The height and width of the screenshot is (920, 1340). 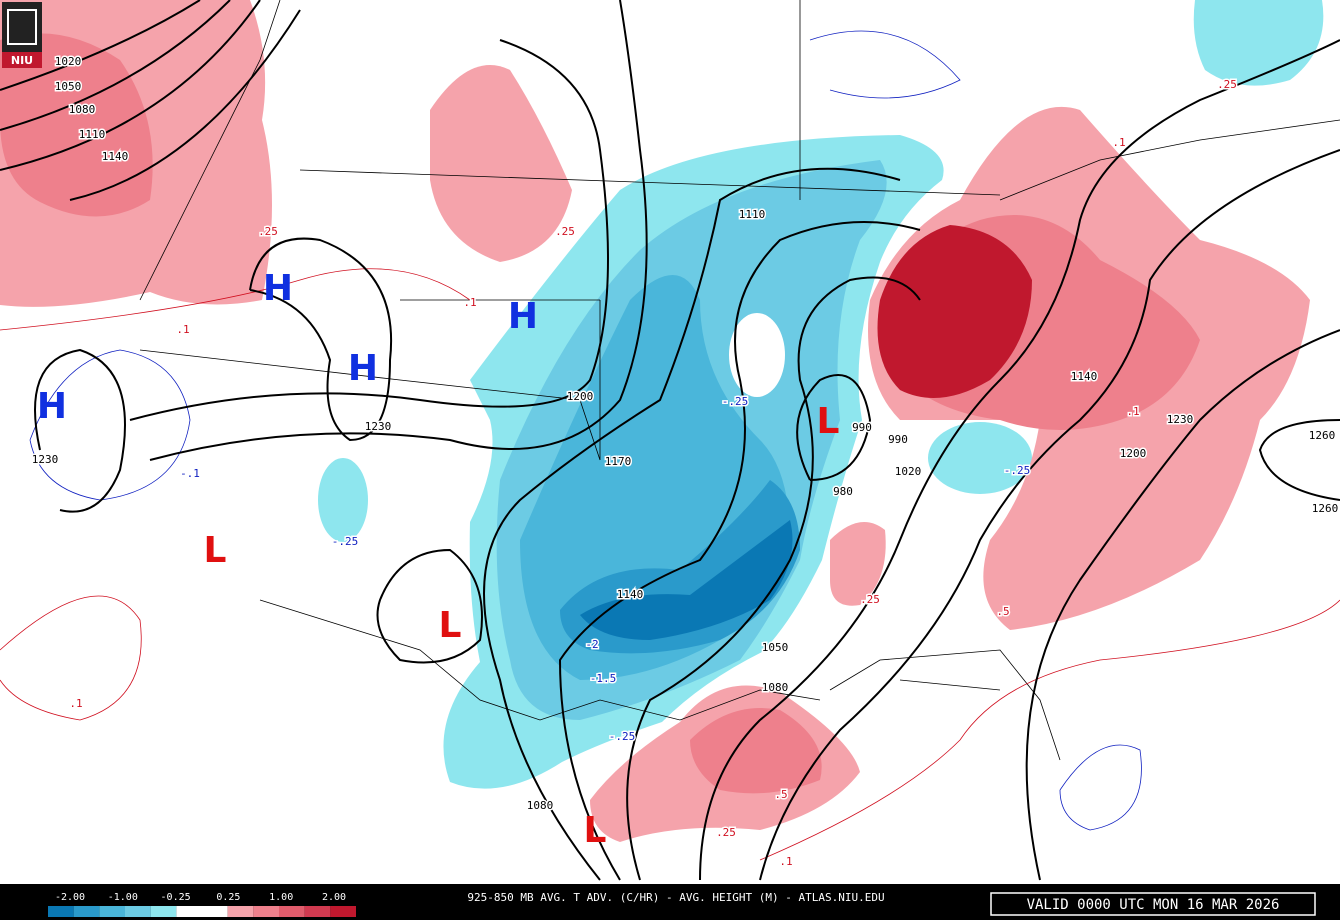 What do you see at coordinates (70, 897) in the screenshot?
I see `colorbar-label: -2.00` at bounding box center [70, 897].